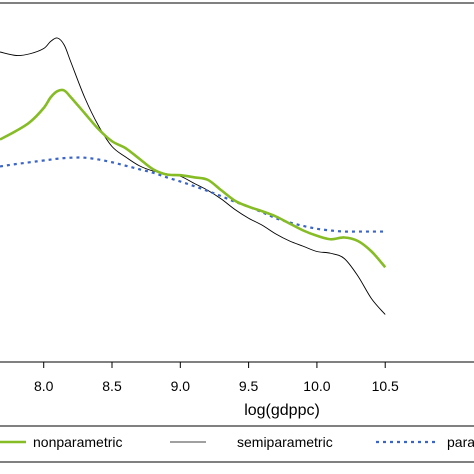 This screenshot has height=474, width=474. What do you see at coordinates (216, 378) in the screenshot?
I see `x-ticks: 8.0 8.5 9.0 9.5 10.0 10.5` at bounding box center [216, 378].